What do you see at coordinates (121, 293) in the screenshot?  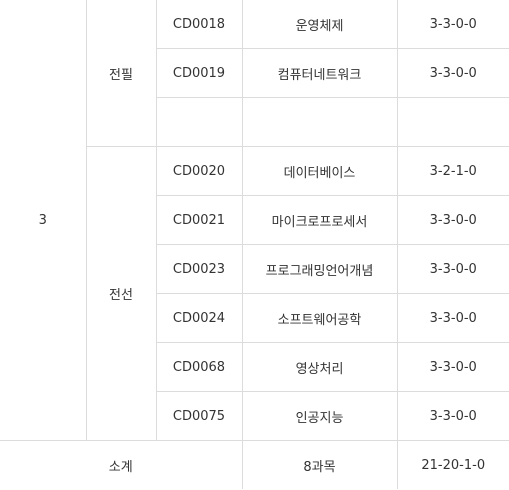 I see `course-type-cell: 전선` at bounding box center [121, 293].